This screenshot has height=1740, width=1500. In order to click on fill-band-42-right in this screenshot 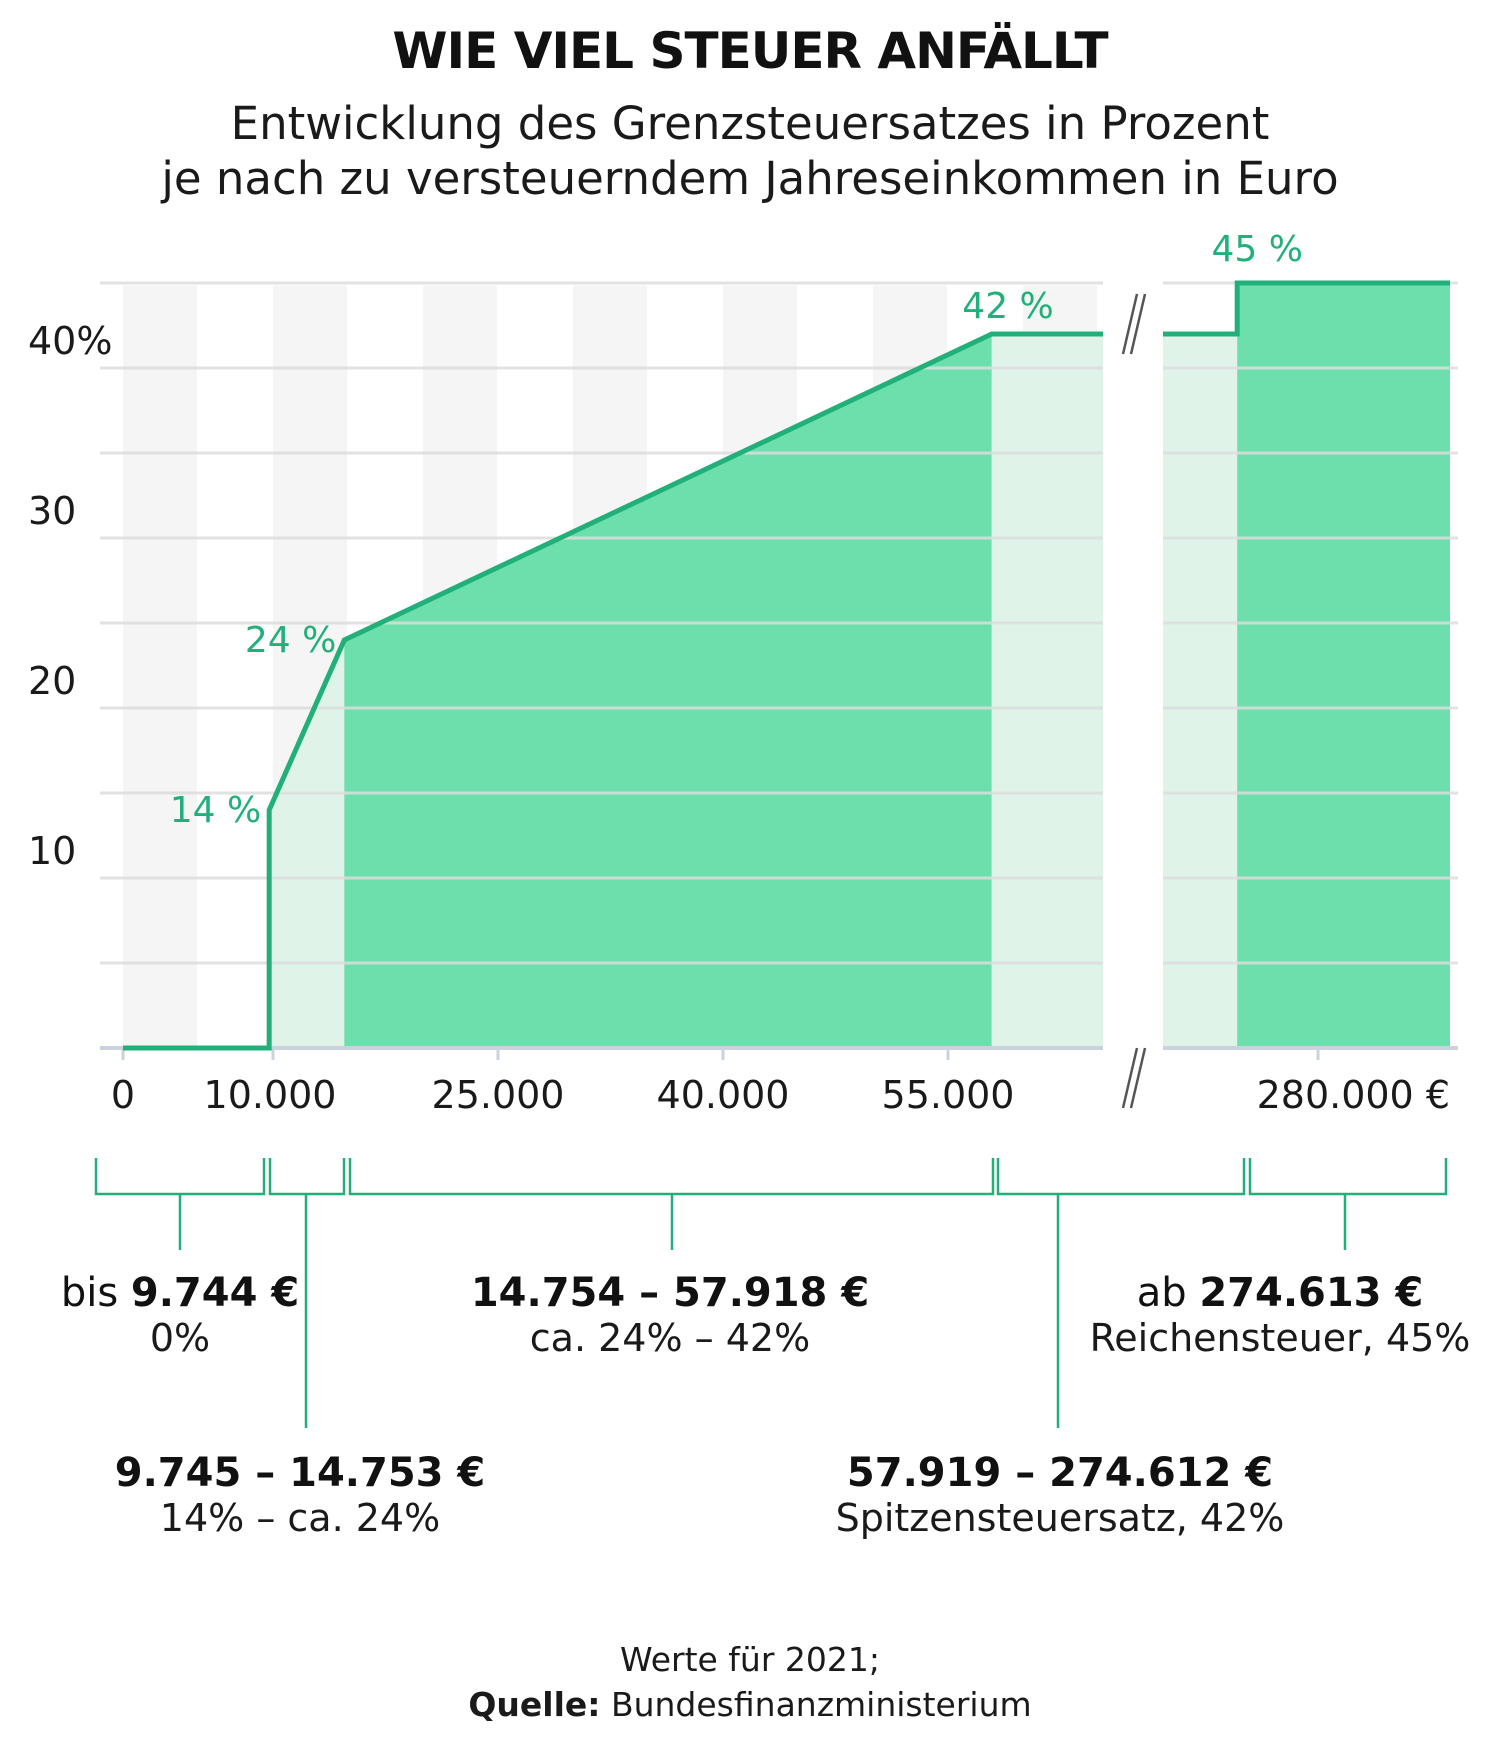, I will do `click(1200, 691)`.